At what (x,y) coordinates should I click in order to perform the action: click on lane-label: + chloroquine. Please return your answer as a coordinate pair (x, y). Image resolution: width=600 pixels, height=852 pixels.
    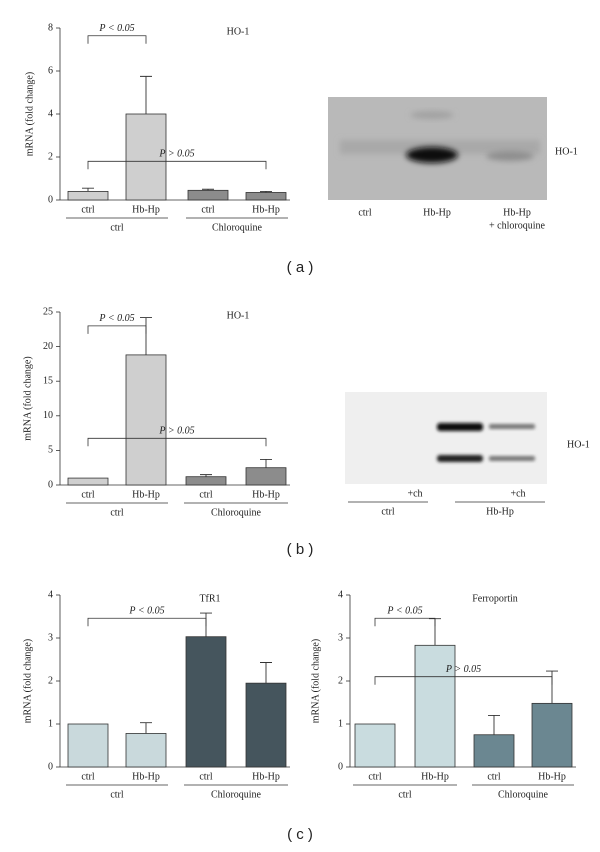
    Looking at the image, I should click on (517, 225).